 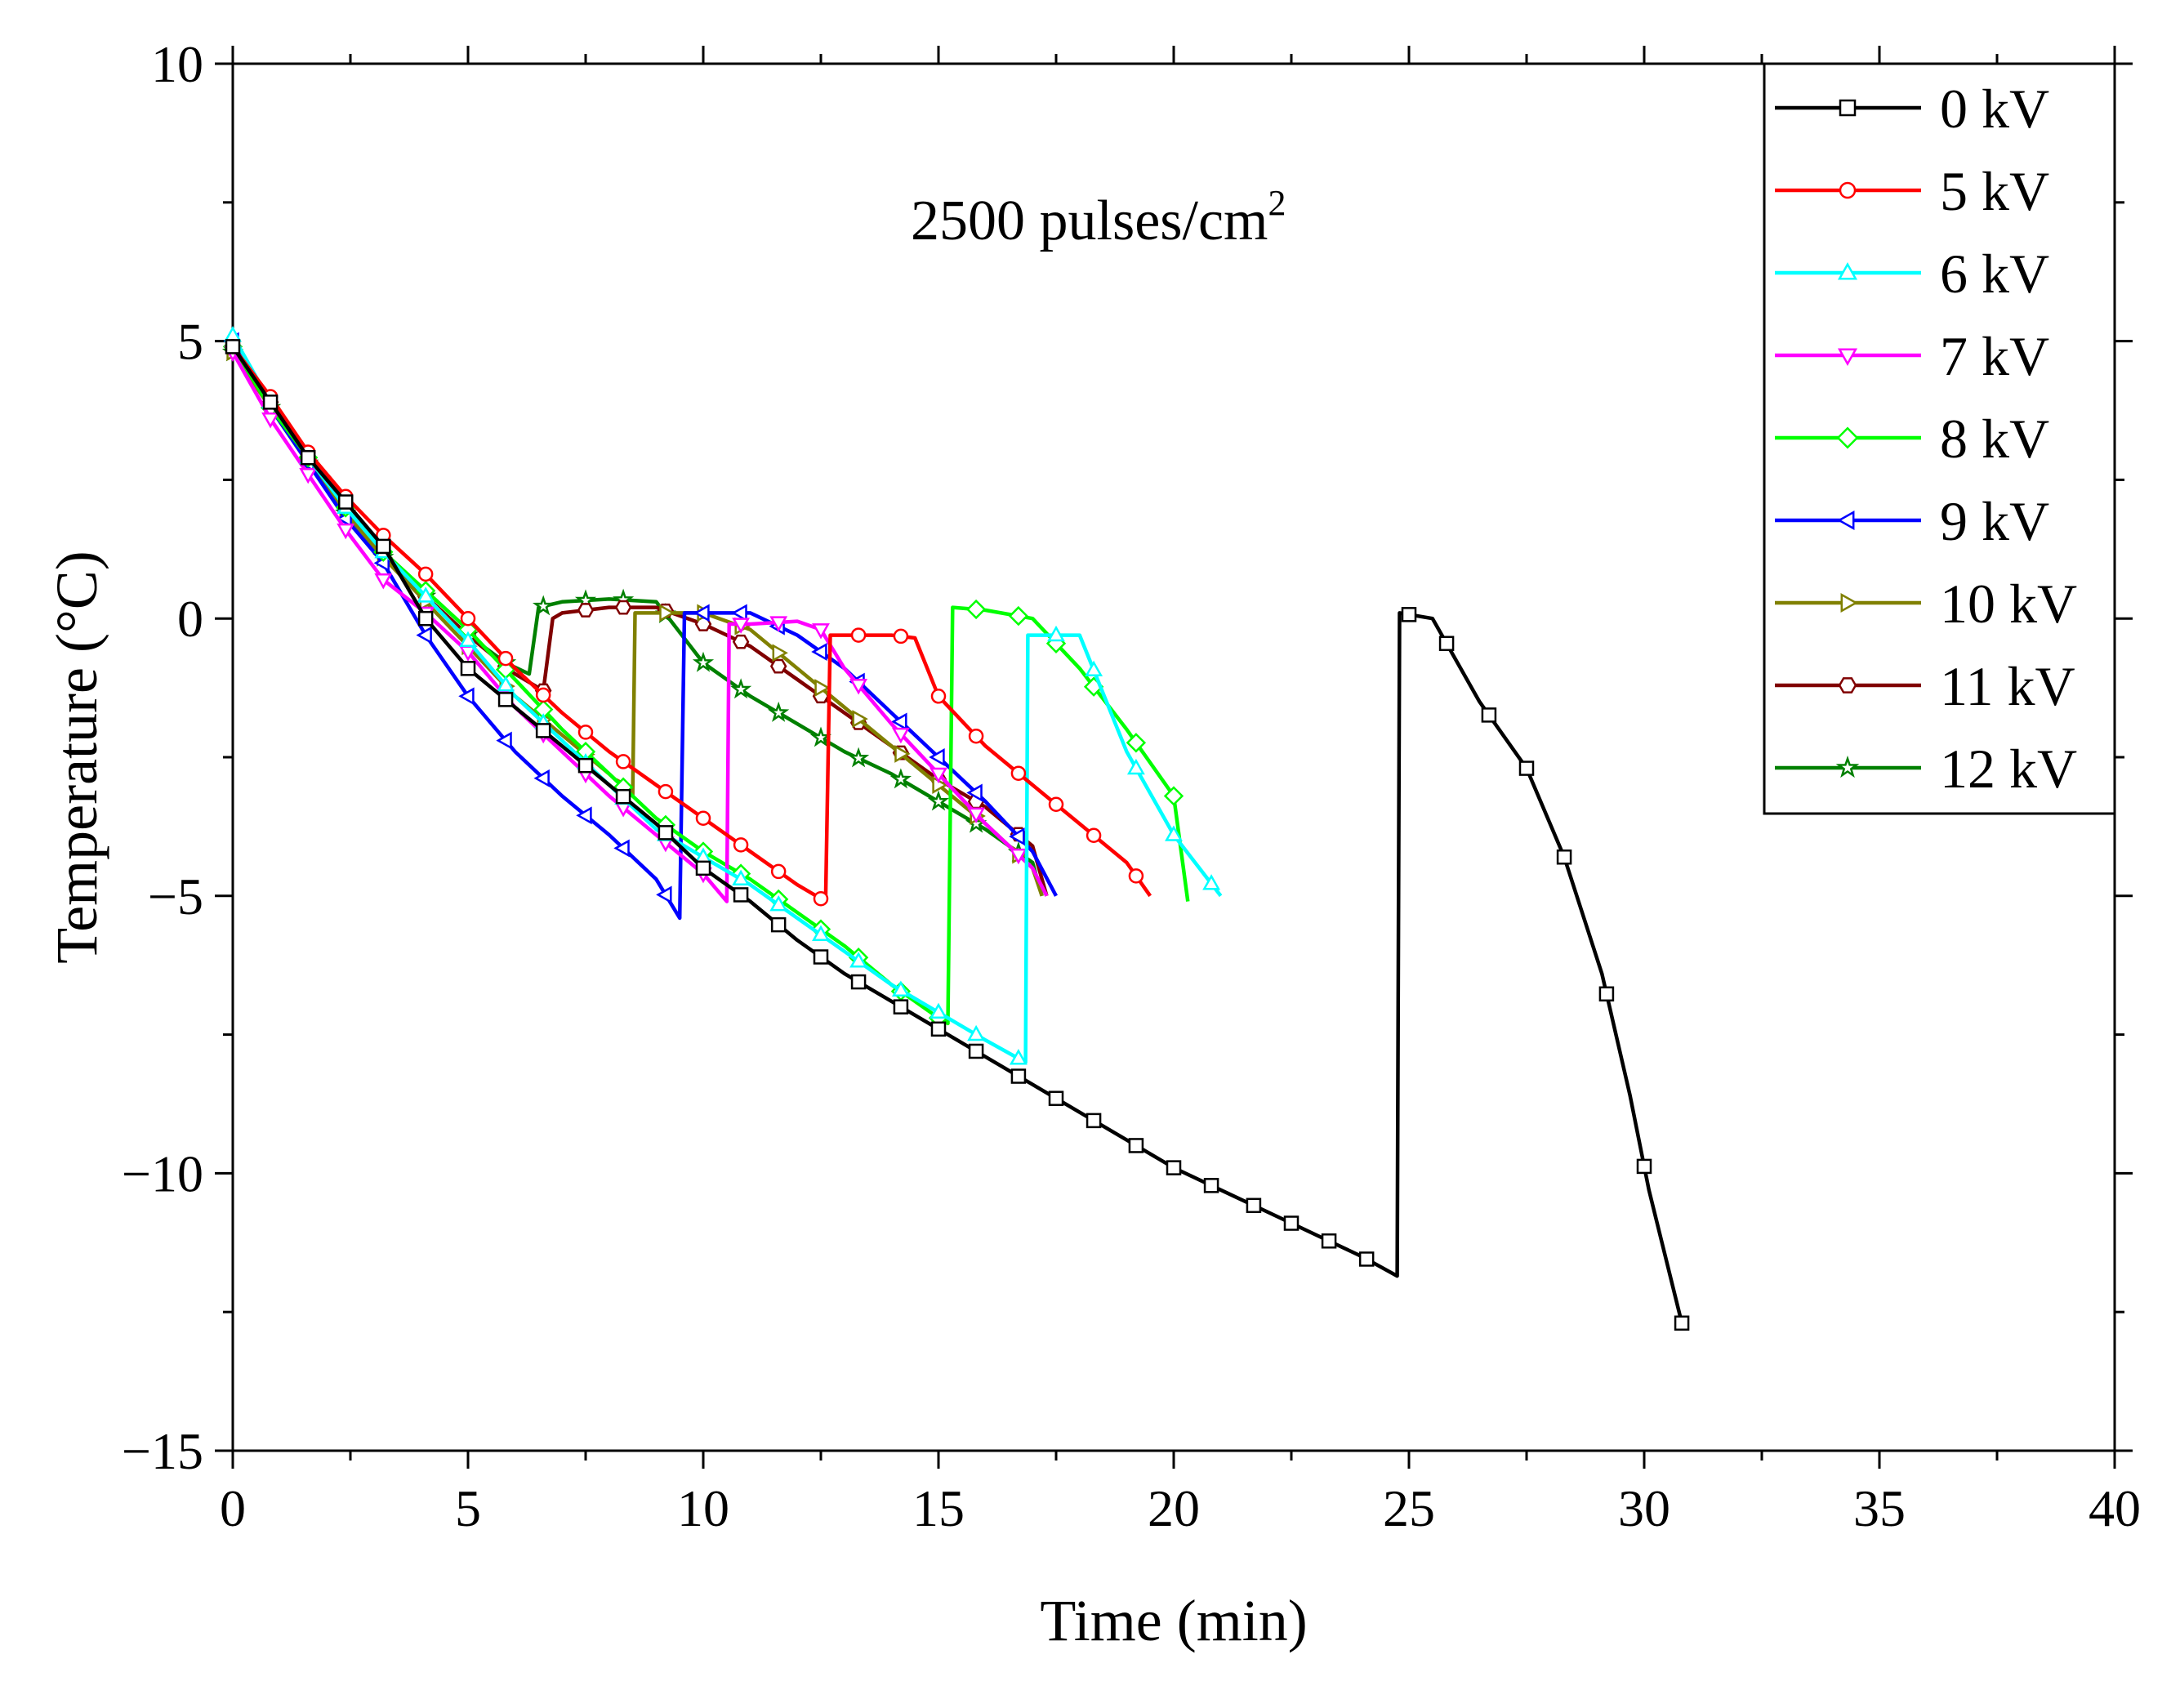 What do you see at coordinates (1912, 109) in the screenshot?
I see `legend-entry-0-kv: 0 kV` at bounding box center [1912, 109].